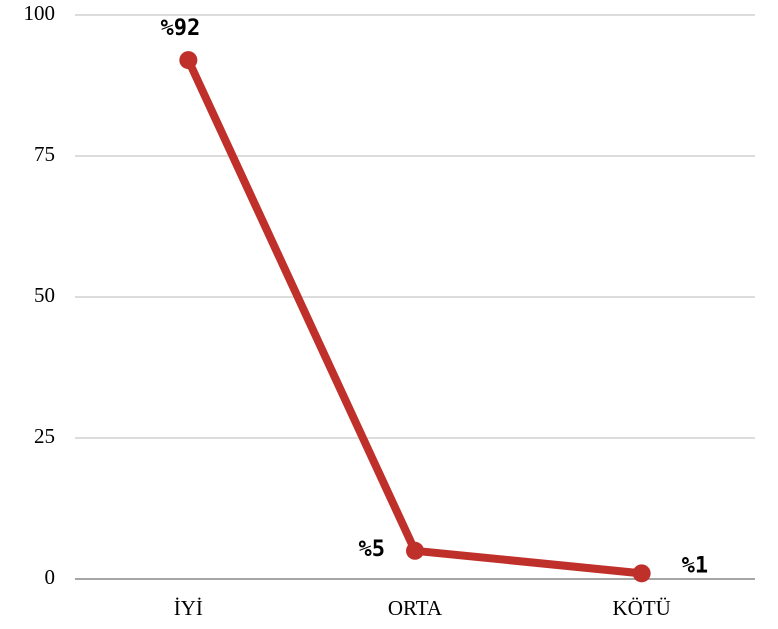  I want to click on data-label: %1, so click(695, 565).